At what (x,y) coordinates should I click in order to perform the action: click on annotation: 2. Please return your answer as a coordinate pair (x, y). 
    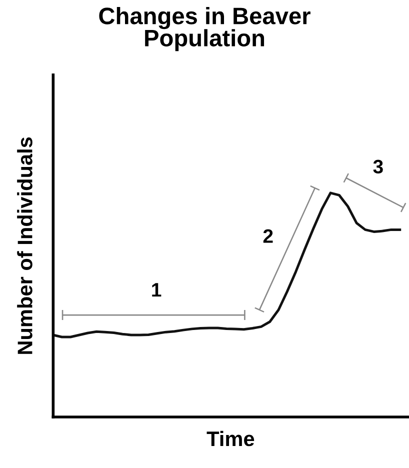
    Looking at the image, I should click on (268, 236).